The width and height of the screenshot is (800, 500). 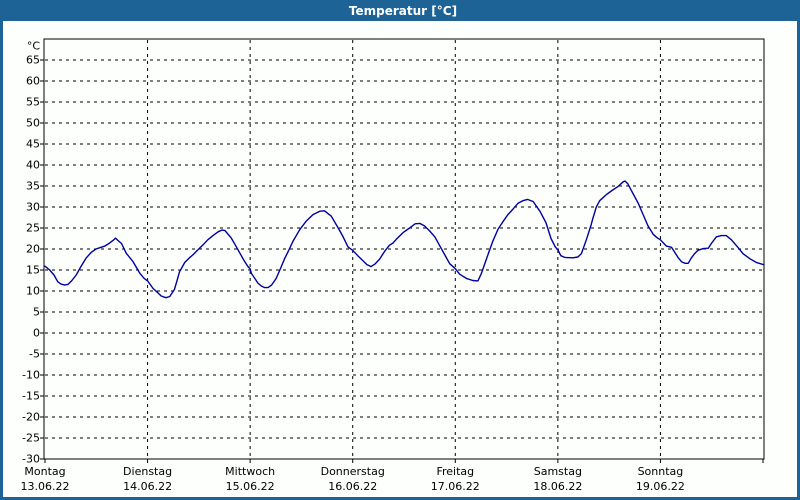 I want to click on day-name-label: Donnerstag, so click(x=353, y=471).